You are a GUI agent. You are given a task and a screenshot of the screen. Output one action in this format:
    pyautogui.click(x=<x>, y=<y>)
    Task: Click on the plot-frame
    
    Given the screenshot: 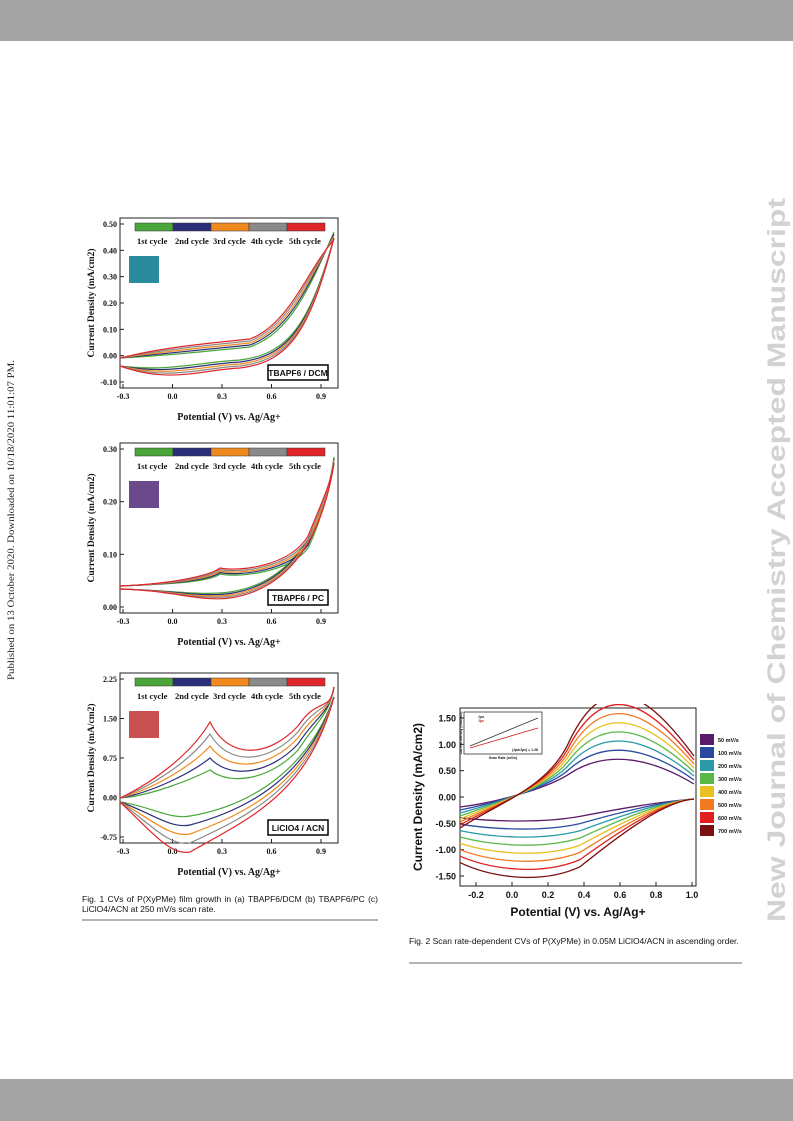 What is the action you would take?
    pyautogui.click(x=229, y=528)
    